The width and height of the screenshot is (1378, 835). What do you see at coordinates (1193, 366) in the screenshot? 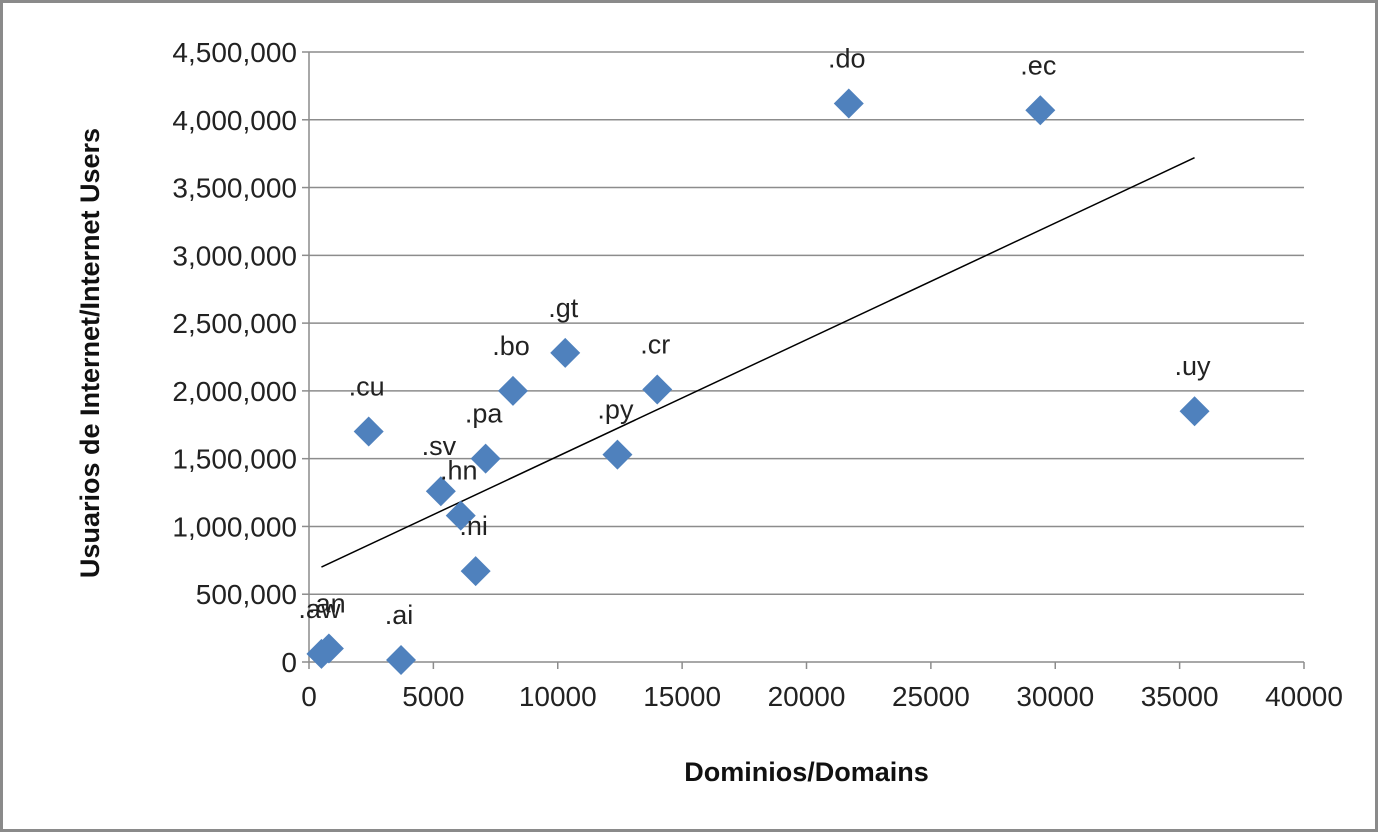
I see `data-label: .uy` at bounding box center [1193, 366].